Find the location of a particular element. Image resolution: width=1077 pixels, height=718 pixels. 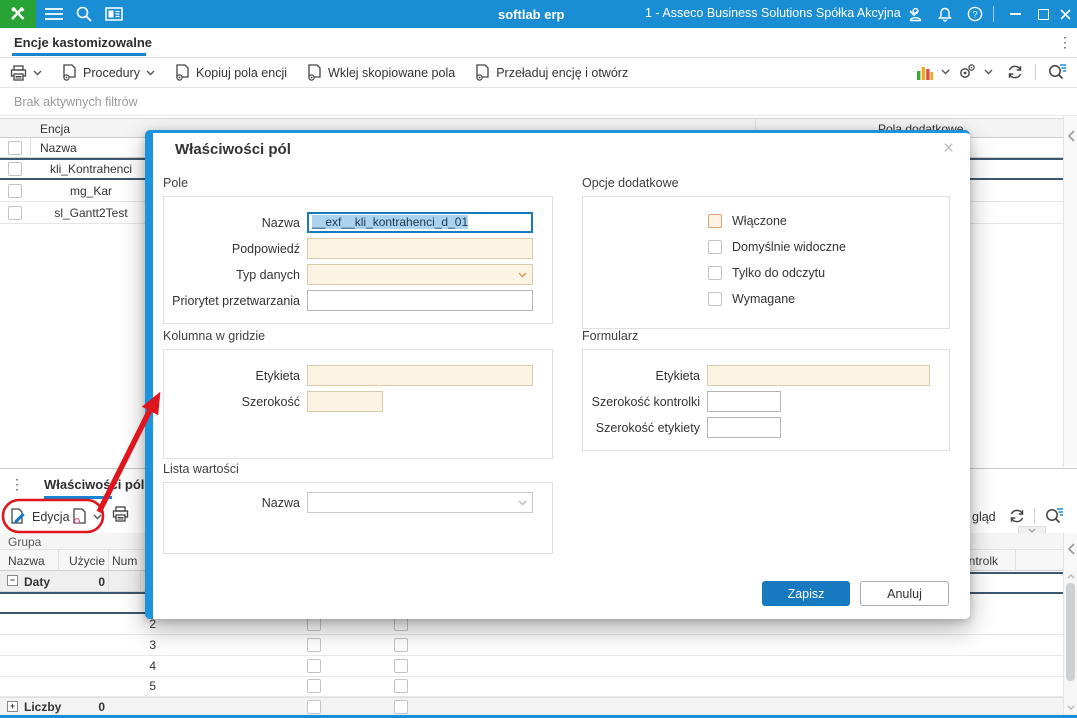

expand-group-icon: + is located at coordinates (12, 706).